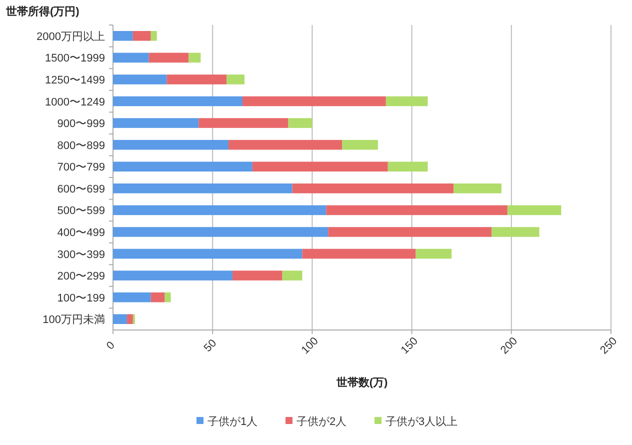 The width and height of the screenshot is (632, 445). I want to click on x-tick-label: 250, so click(609, 346).